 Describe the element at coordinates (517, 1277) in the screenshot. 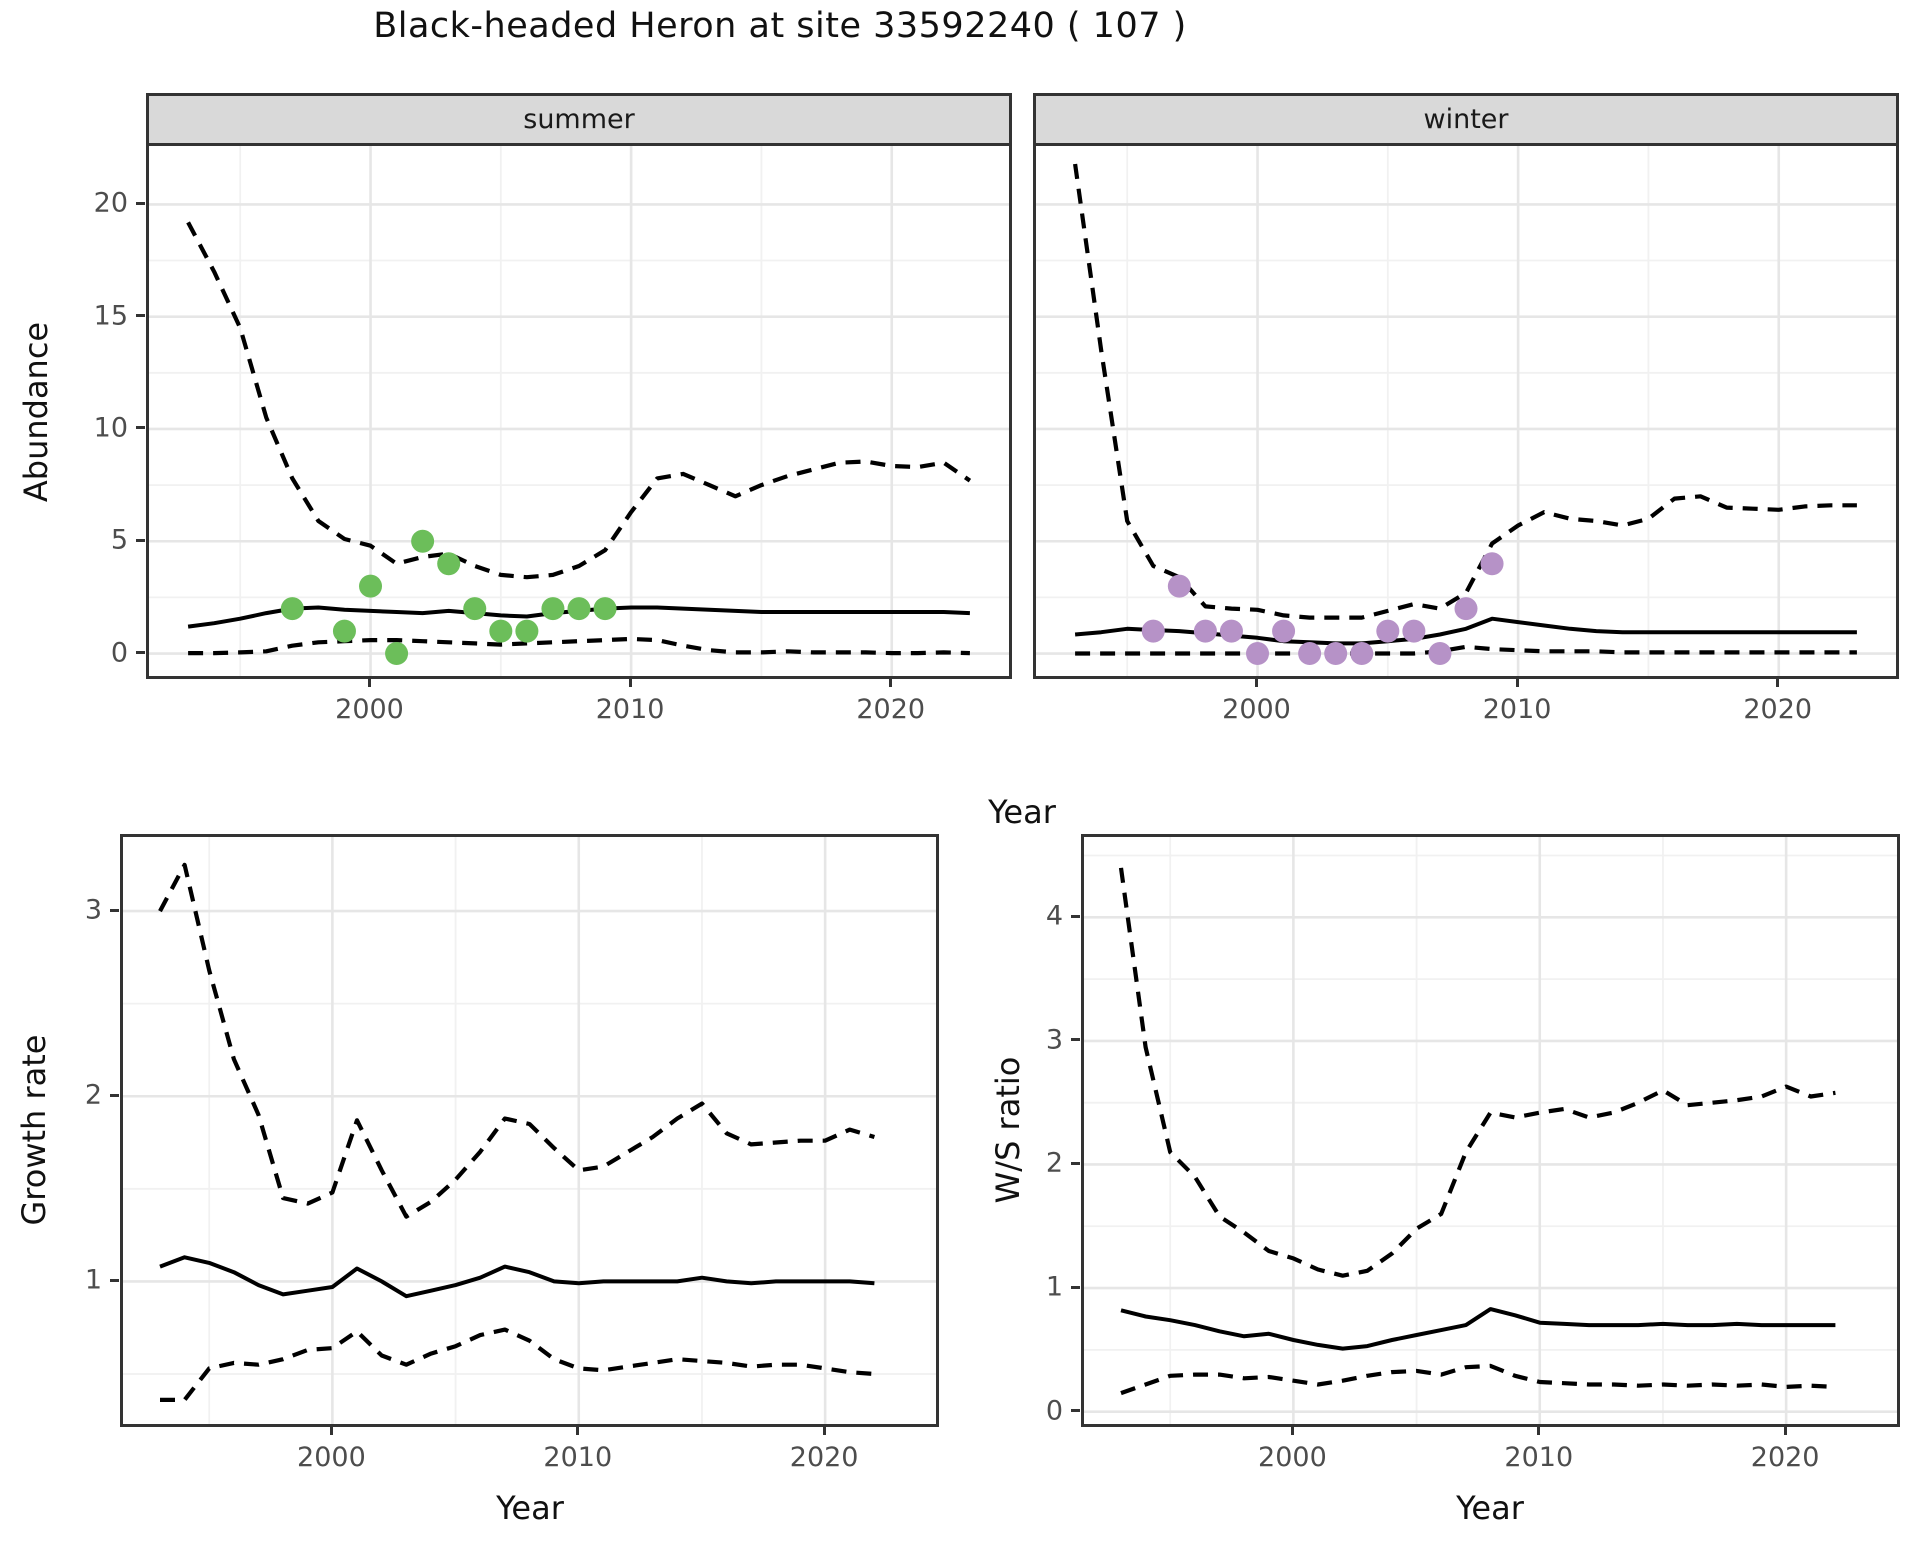

I see `growth-rate-median-line` at that location.